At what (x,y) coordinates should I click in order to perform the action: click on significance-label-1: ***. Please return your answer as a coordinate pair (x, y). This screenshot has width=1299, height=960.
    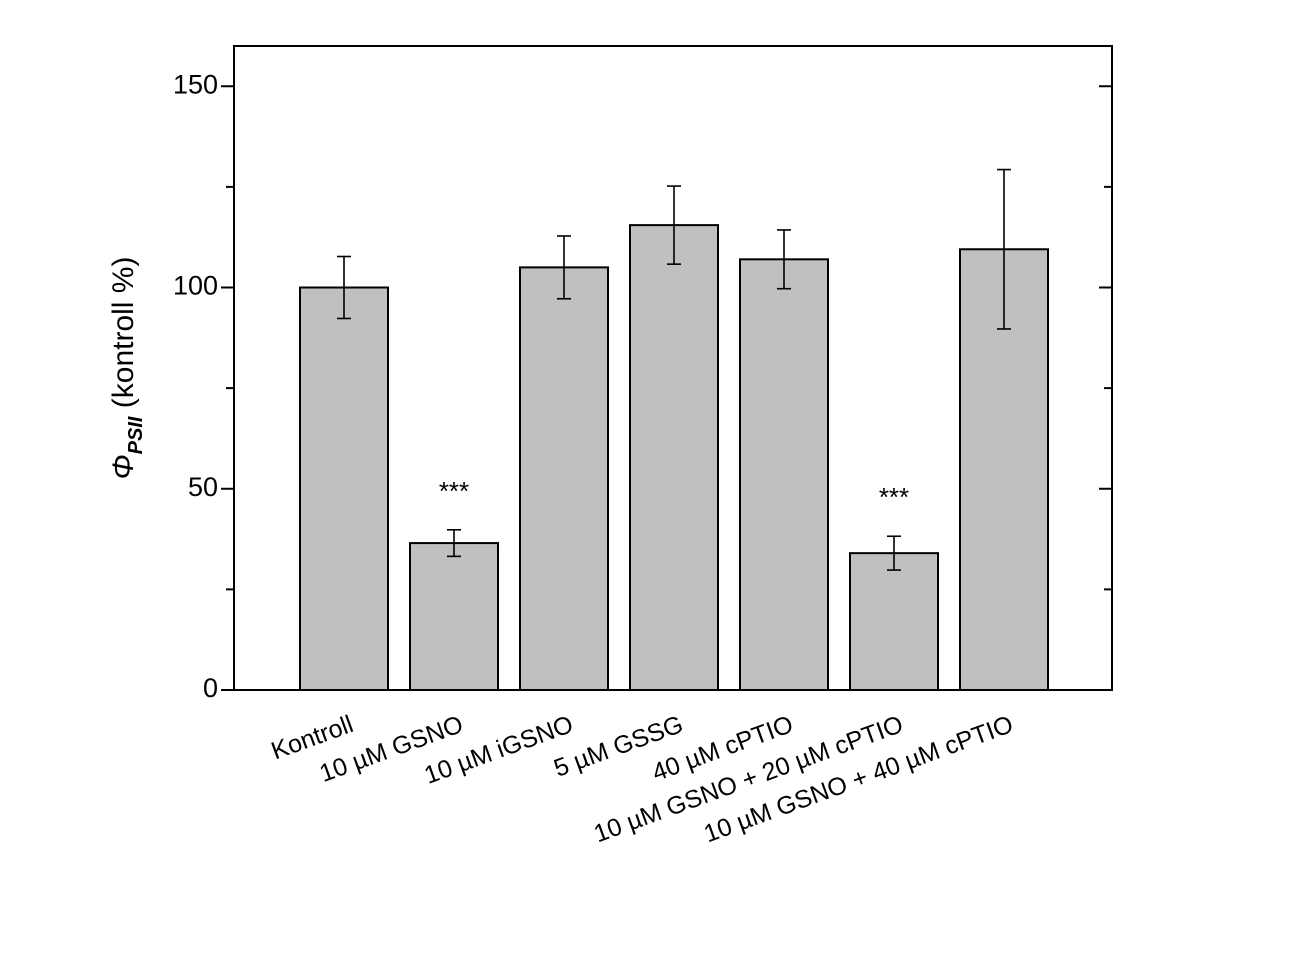
    Looking at the image, I should click on (454, 491).